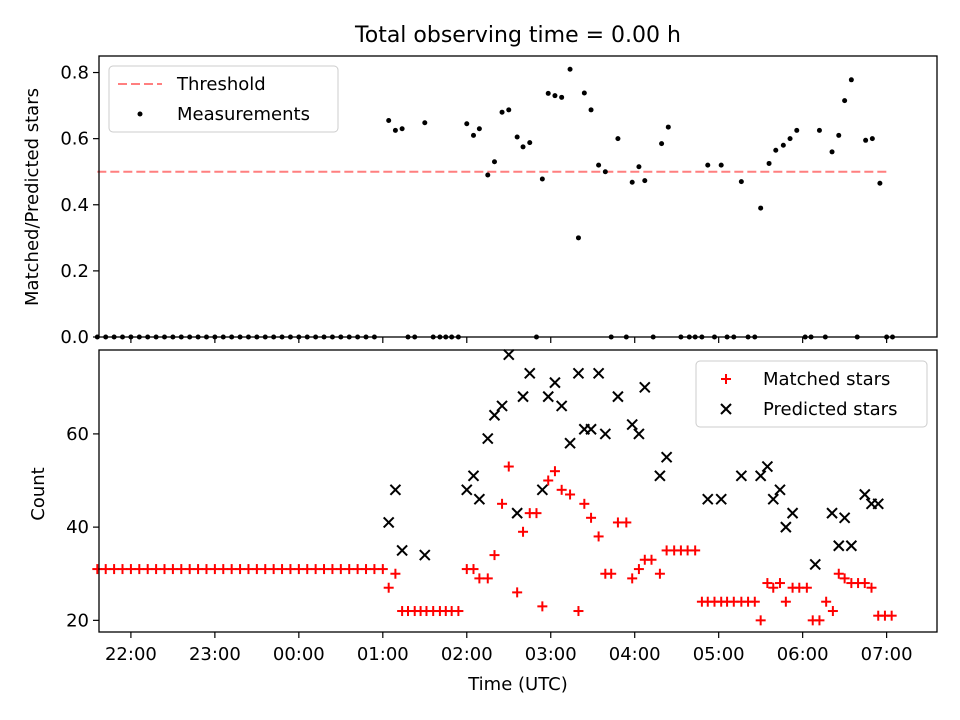  Describe the element at coordinates (32, 197) in the screenshot. I see `ratio-panel-y-label: Matched/Predicted stars` at that location.